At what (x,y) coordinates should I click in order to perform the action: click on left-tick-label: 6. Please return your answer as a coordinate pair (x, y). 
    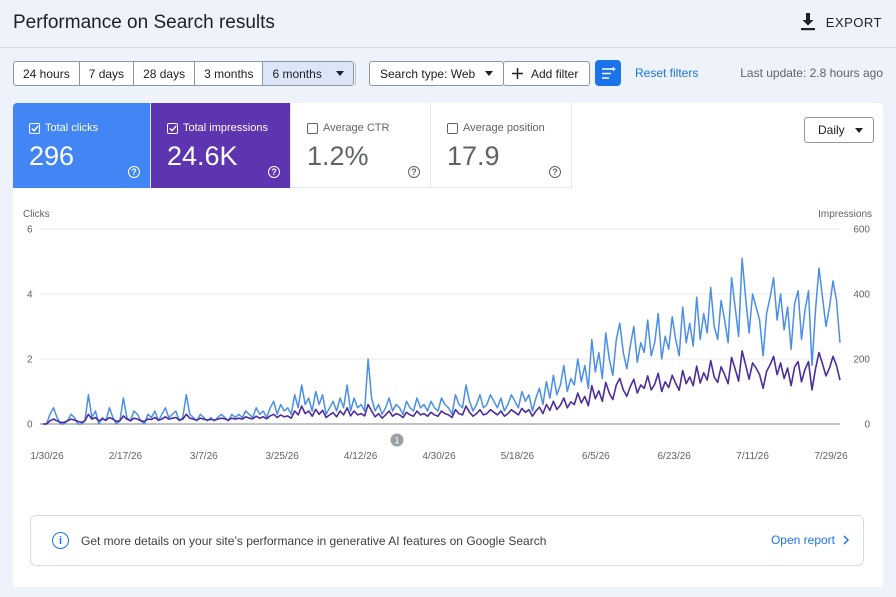
    Looking at the image, I should click on (30, 230).